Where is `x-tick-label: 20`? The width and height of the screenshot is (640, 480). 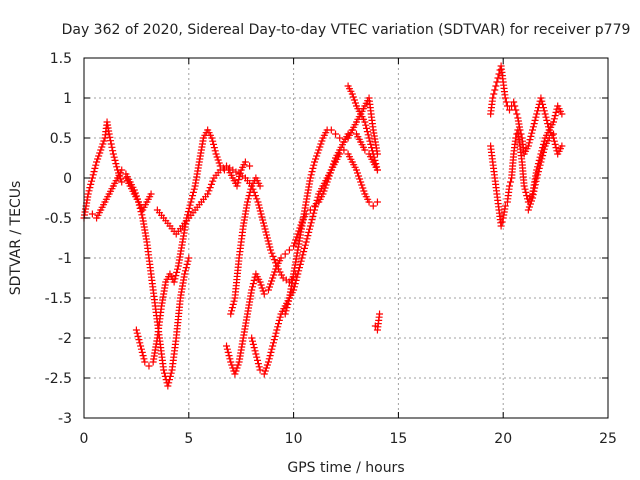
x-tick-label: 20 is located at coordinates (503, 439).